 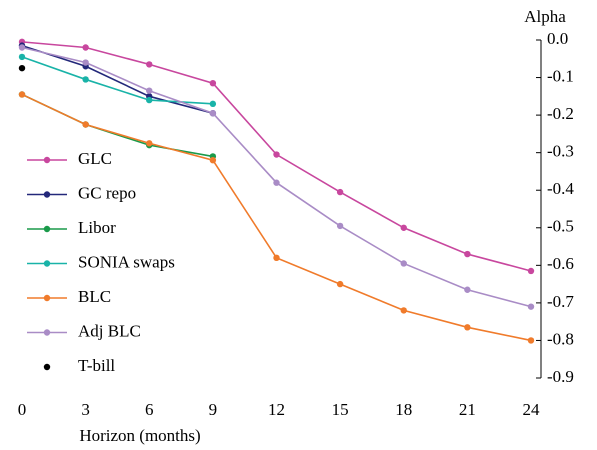 I want to click on y-axis-title: Alpha, so click(x=545, y=16).